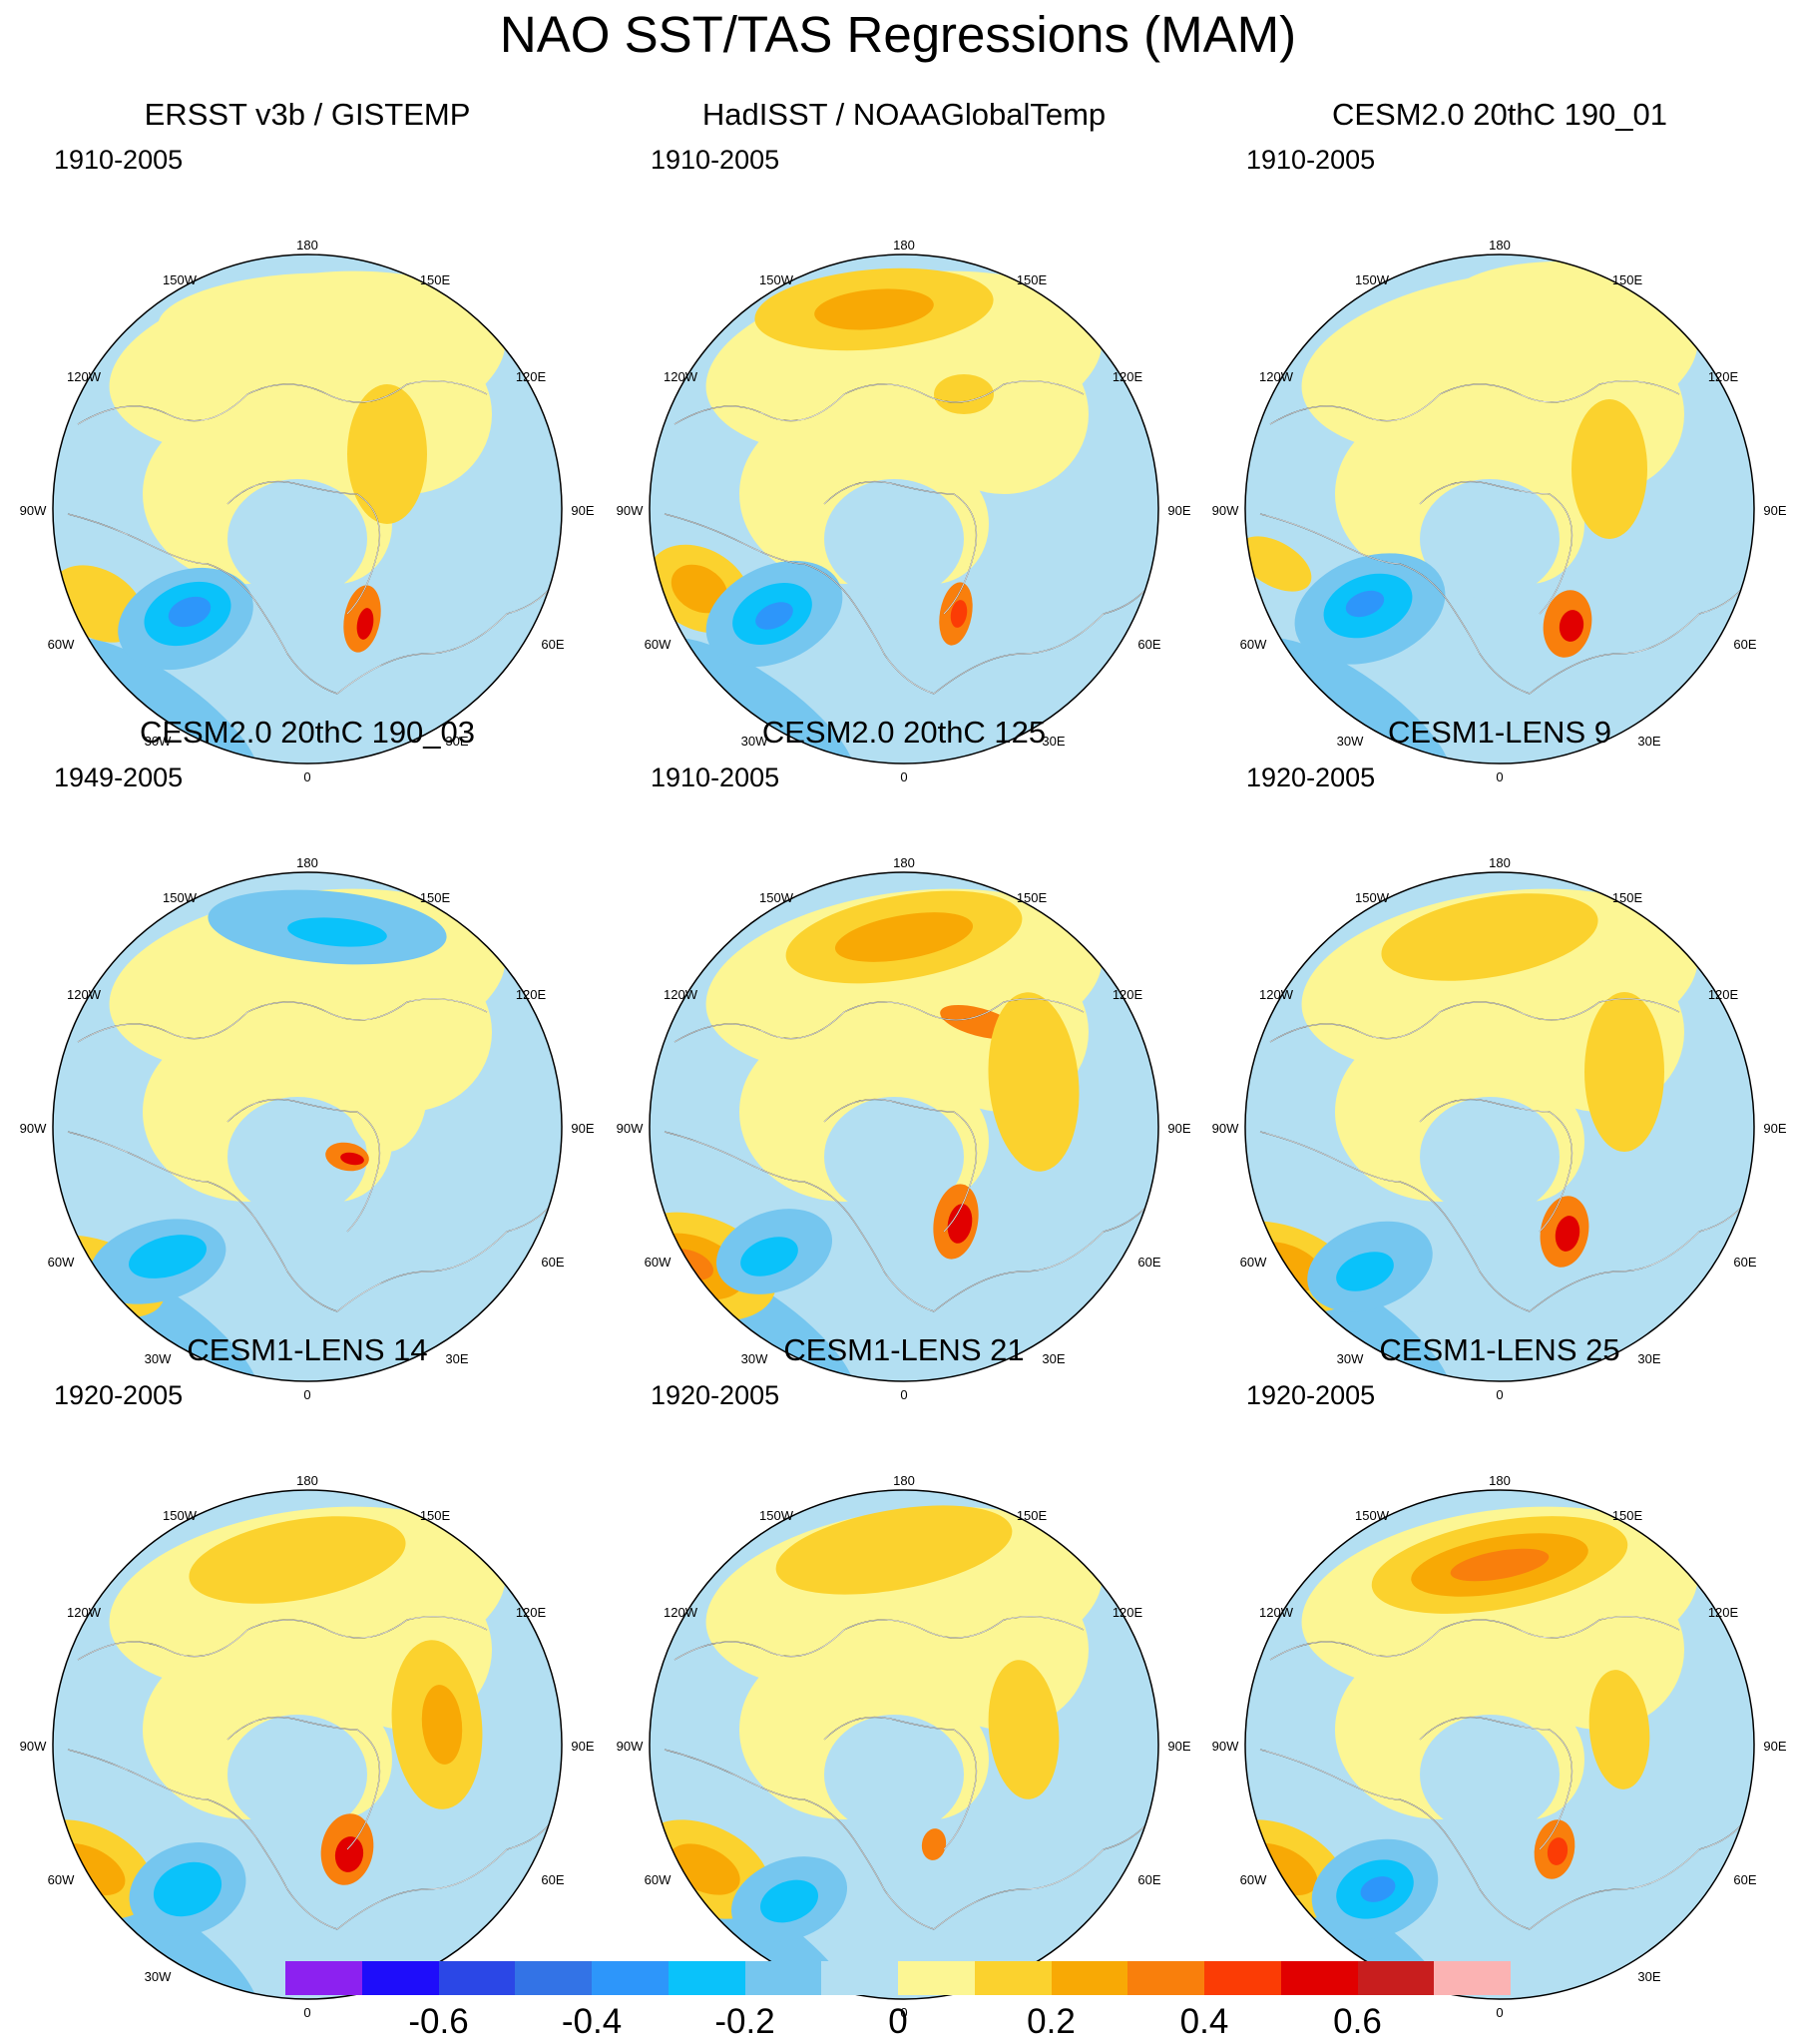 This screenshot has width=1796, height=2044. I want to click on panel-title: CESM2.0 20thC 125, so click(904, 732).